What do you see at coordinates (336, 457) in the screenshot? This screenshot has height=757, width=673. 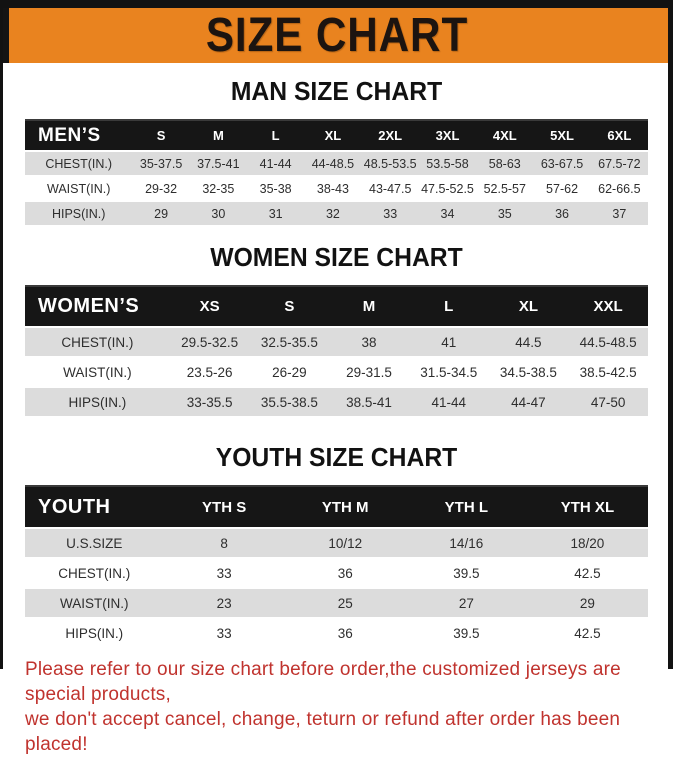 I see `section-title-youth: YOUTH SIZE CHART` at bounding box center [336, 457].